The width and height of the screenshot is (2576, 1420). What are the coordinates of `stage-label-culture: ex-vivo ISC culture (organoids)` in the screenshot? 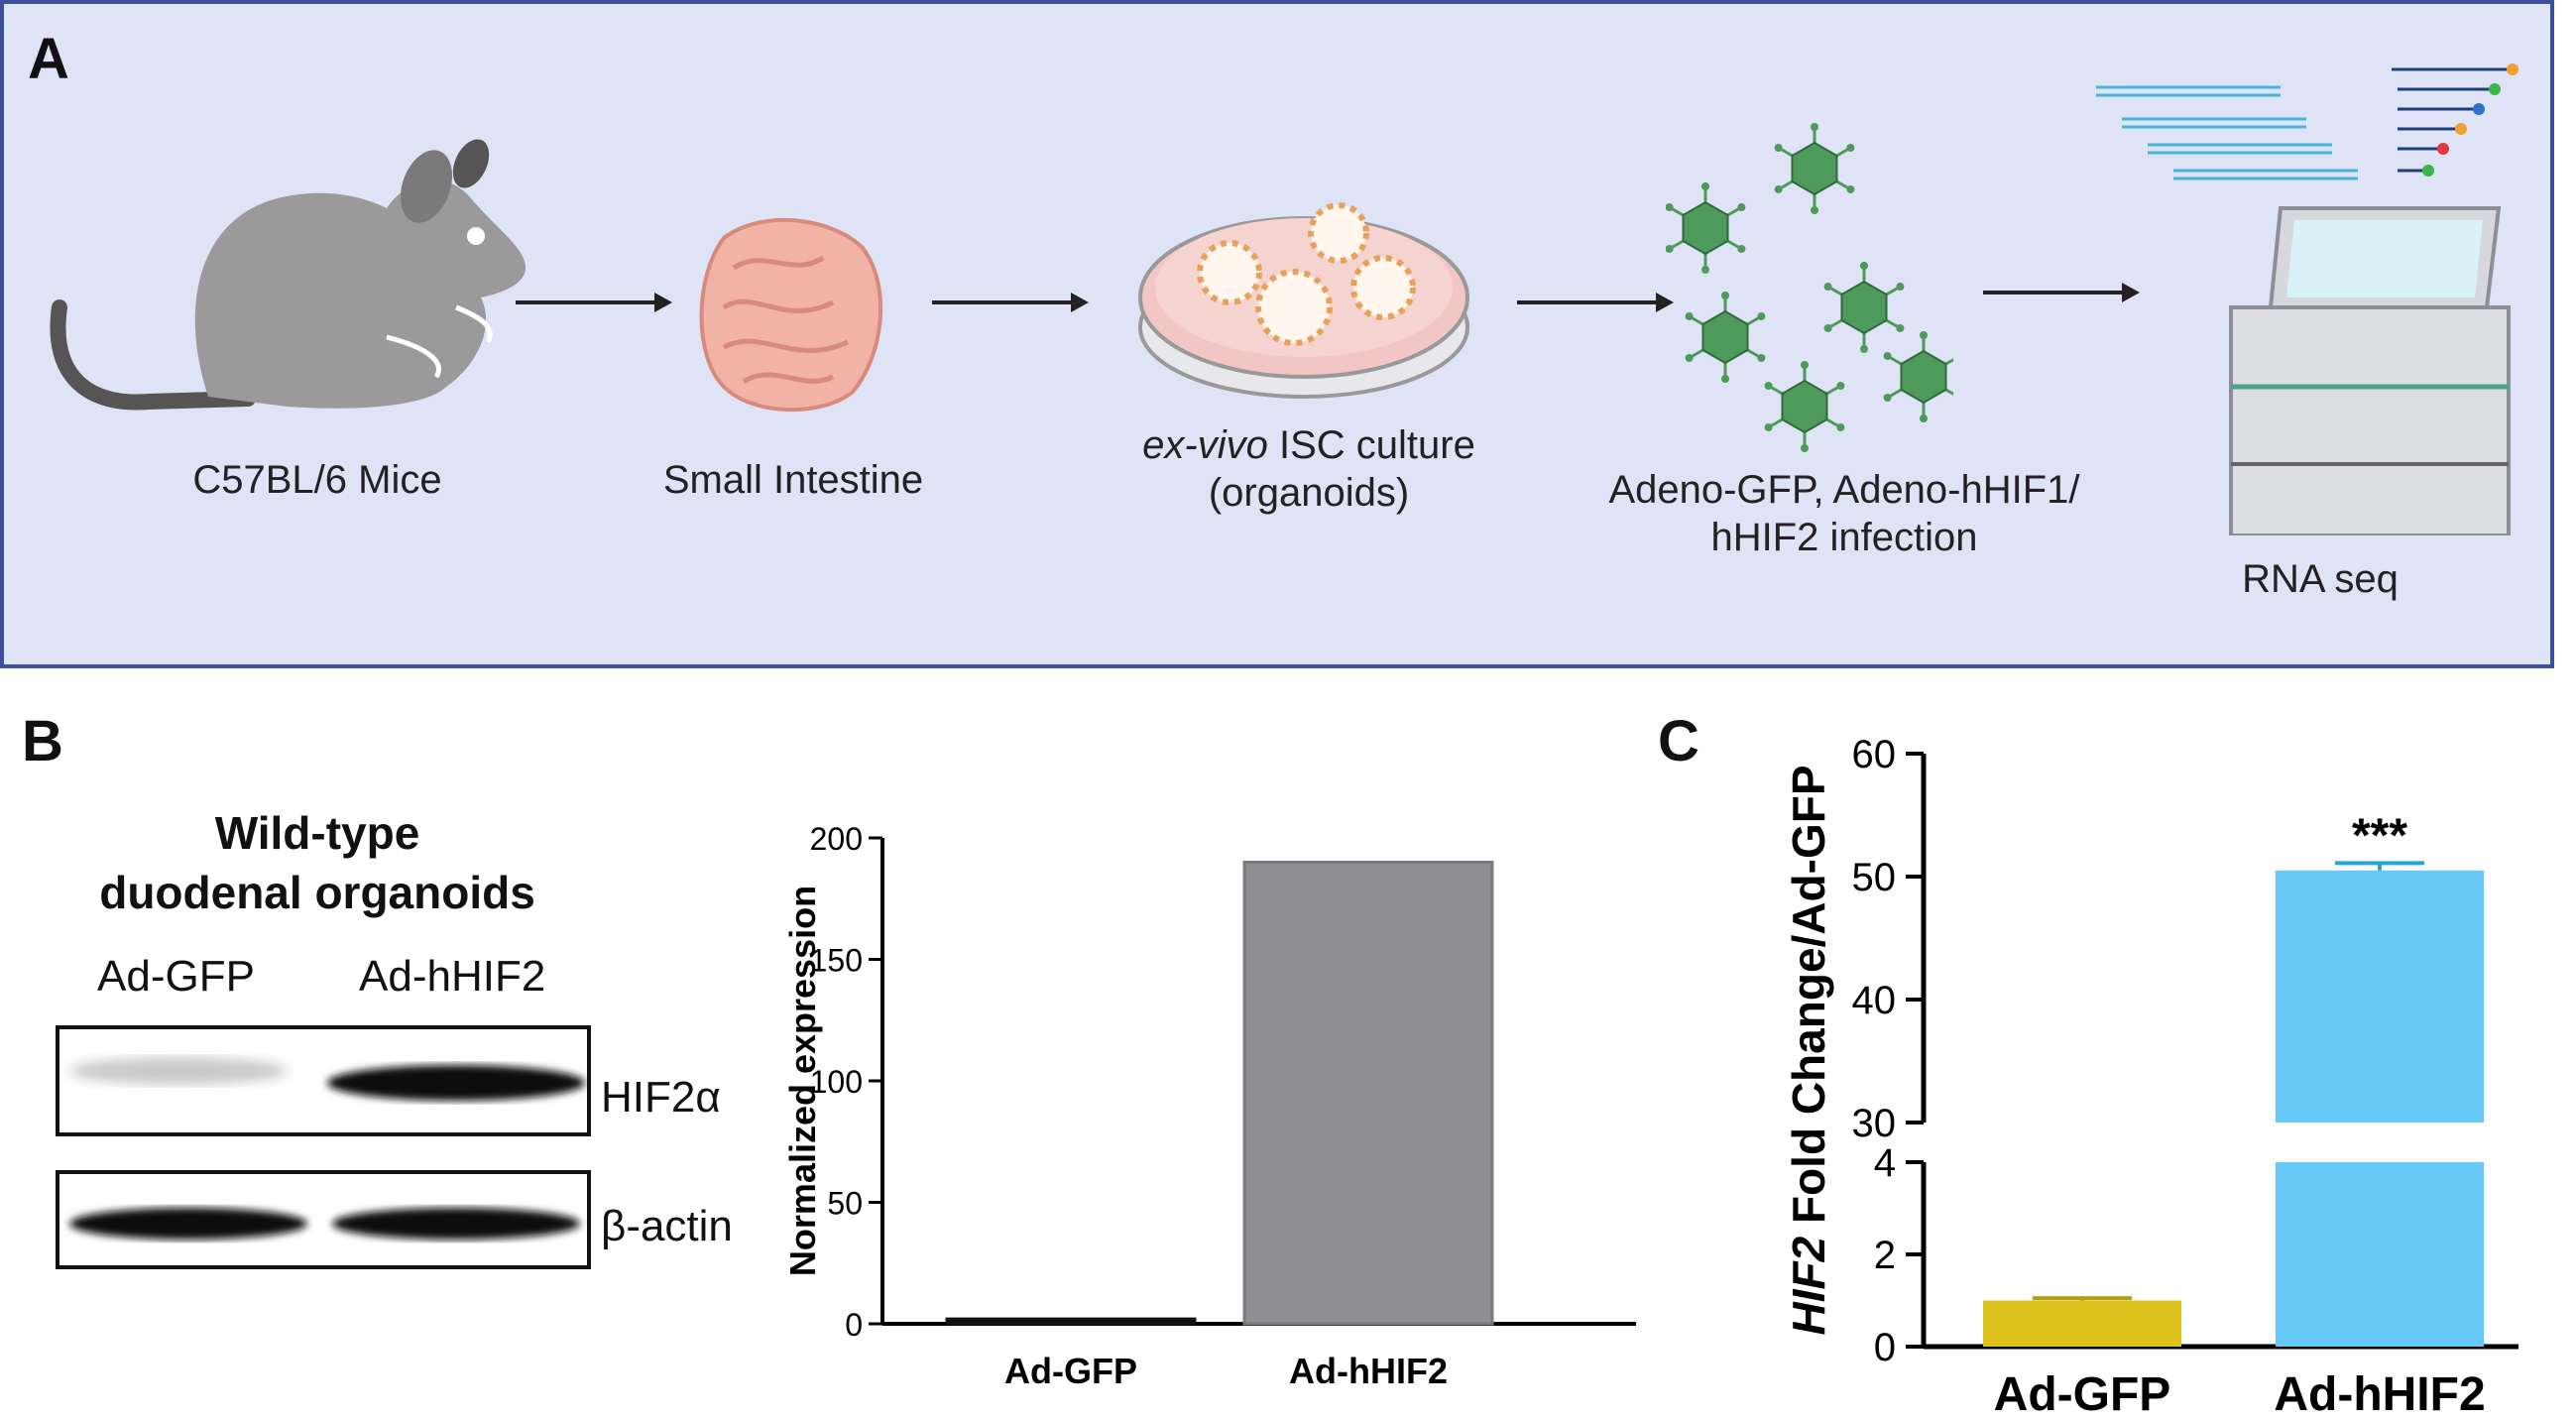 It's located at (1309, 469).